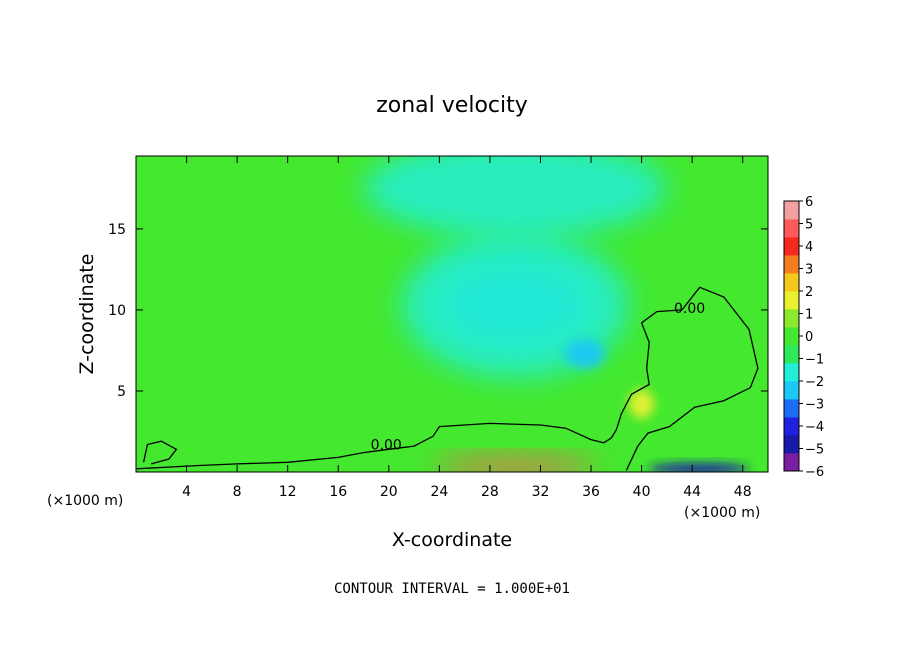  I want to click on field-feature-surface-easterly, so click(698, 467).